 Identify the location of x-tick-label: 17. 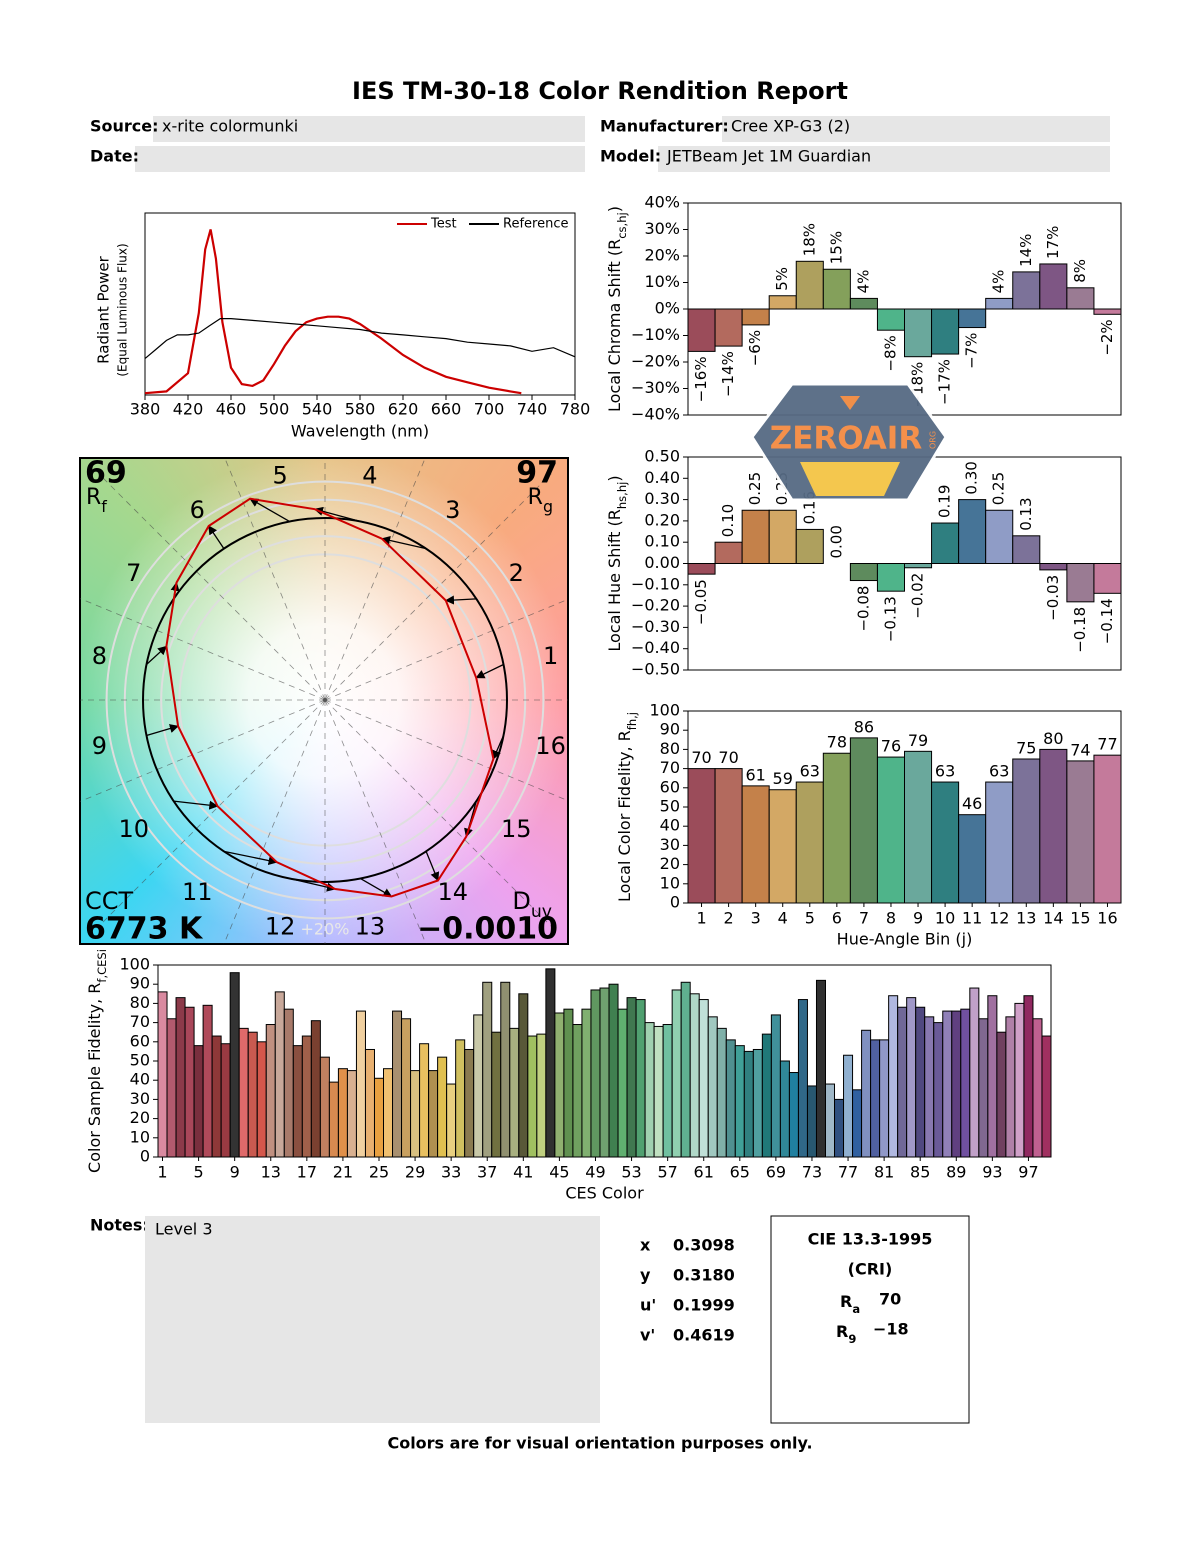
(307, 1172).